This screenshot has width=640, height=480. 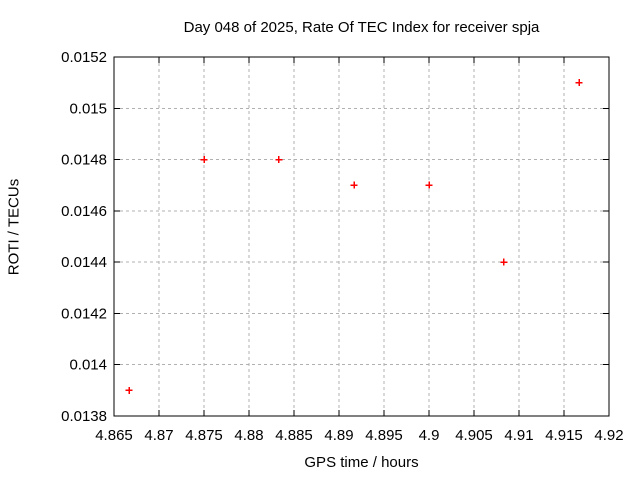 I want to click on x-tick-label: 4.885, so click(x=294, y=435).